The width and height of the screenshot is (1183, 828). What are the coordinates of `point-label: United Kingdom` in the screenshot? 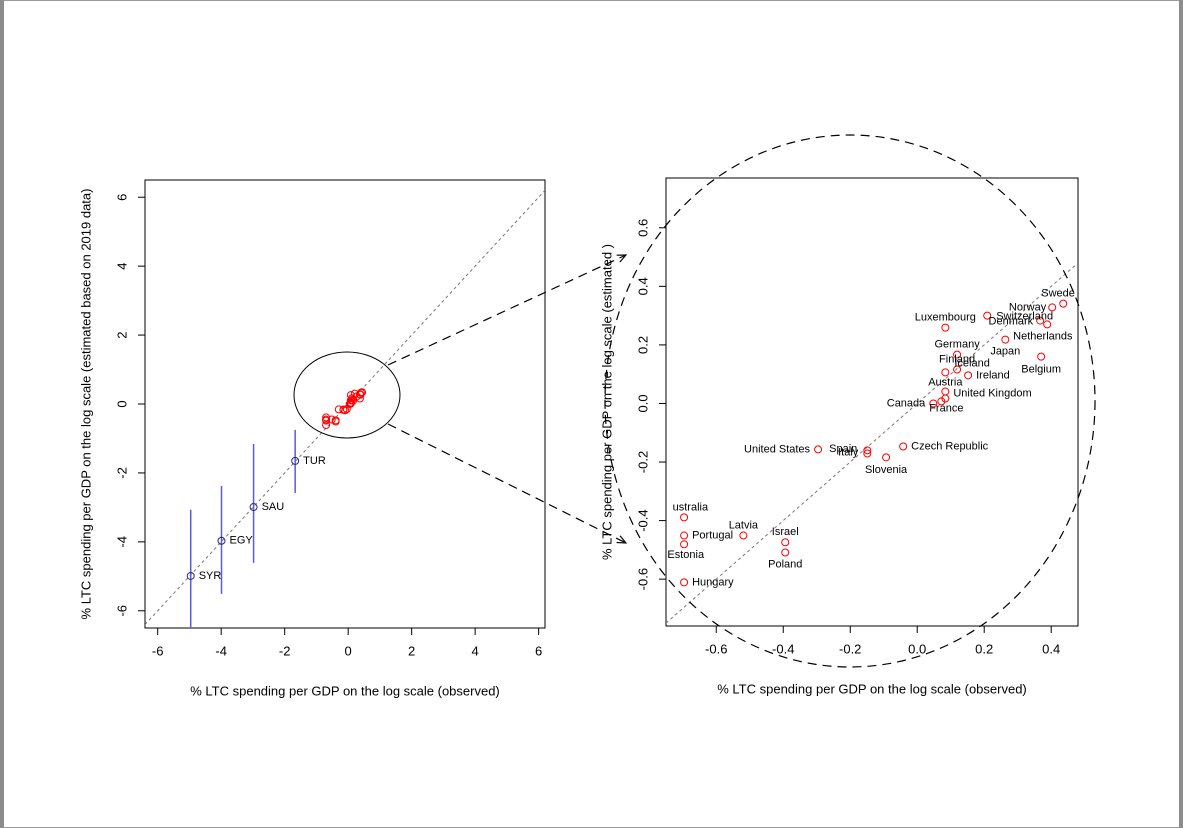 It's located at (992, 393).